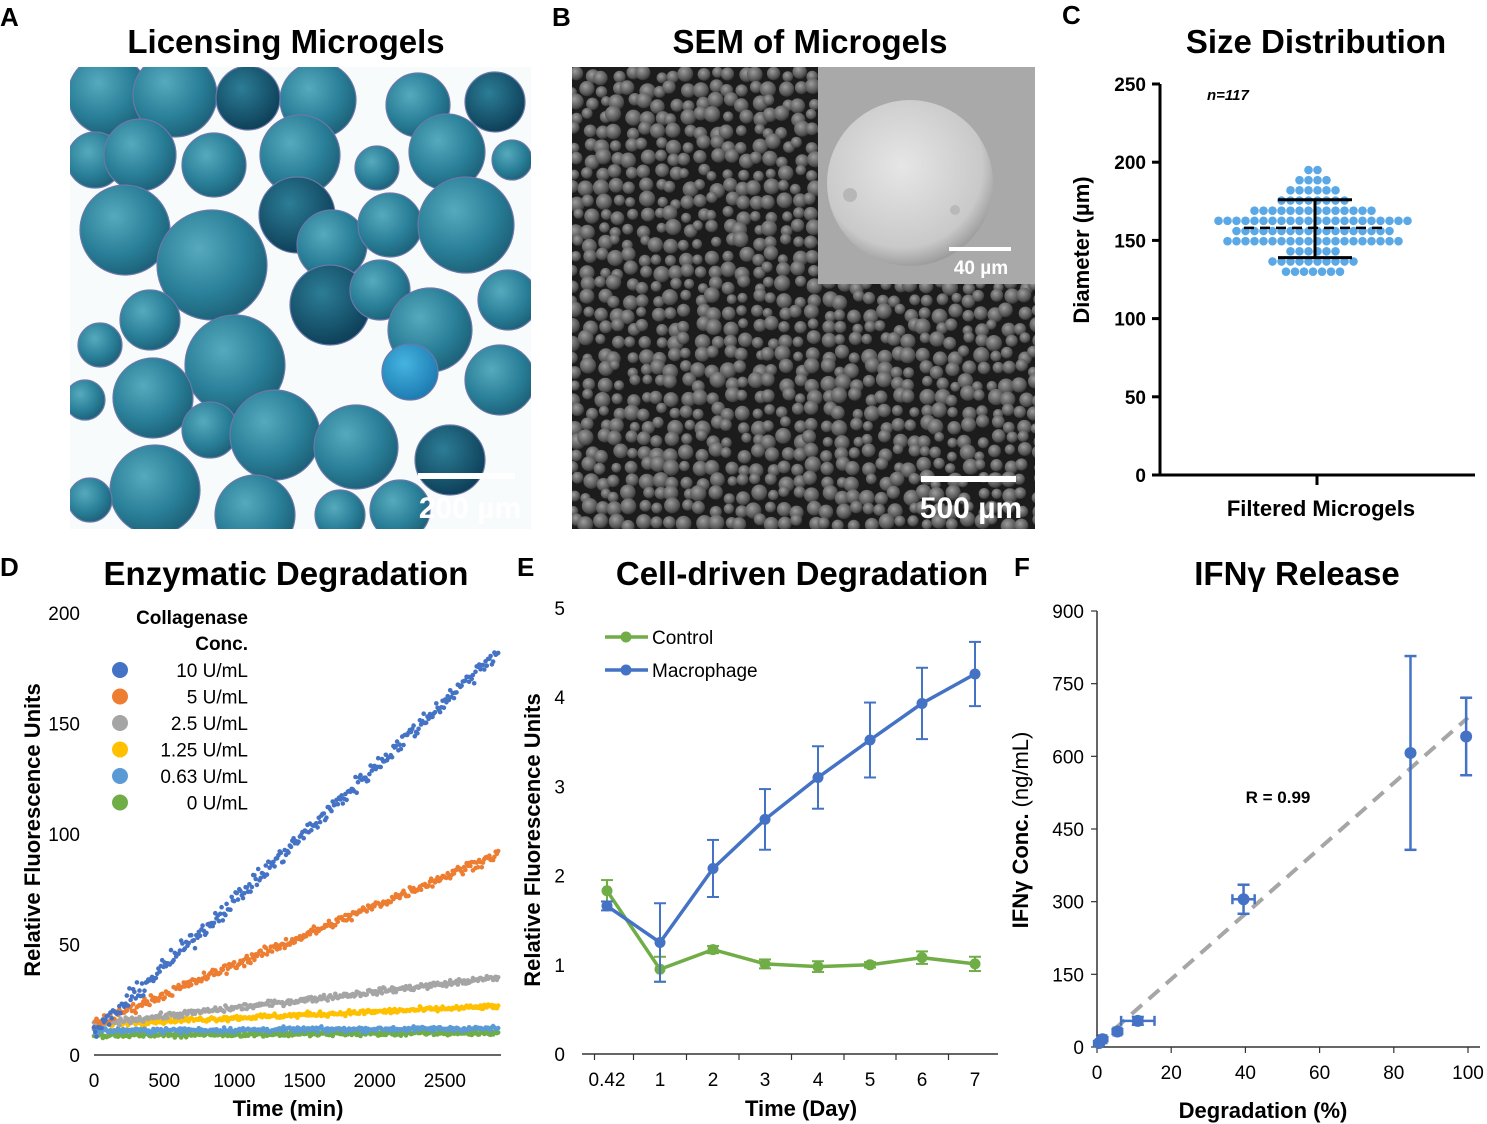  I want to click on chart-d-legend-marker, so click(120, 723).